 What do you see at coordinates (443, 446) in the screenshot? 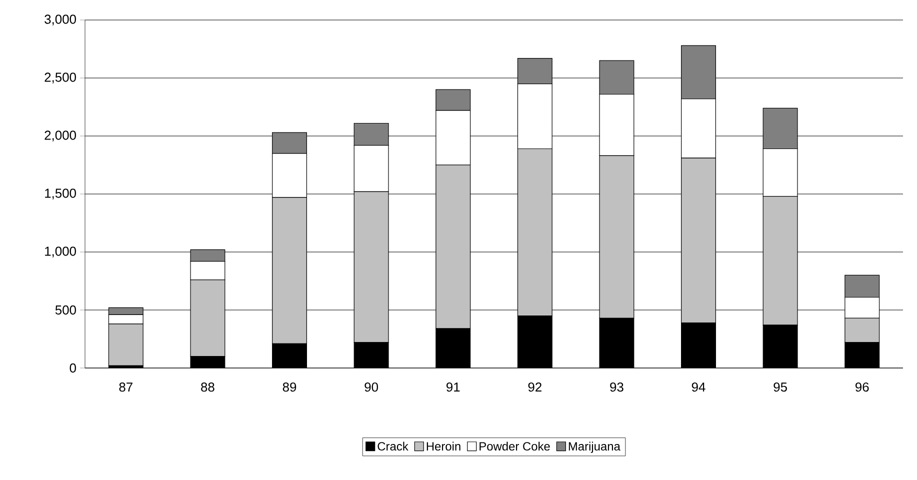
I see `legend-label: Heroin` at bounding box center [443, 446].